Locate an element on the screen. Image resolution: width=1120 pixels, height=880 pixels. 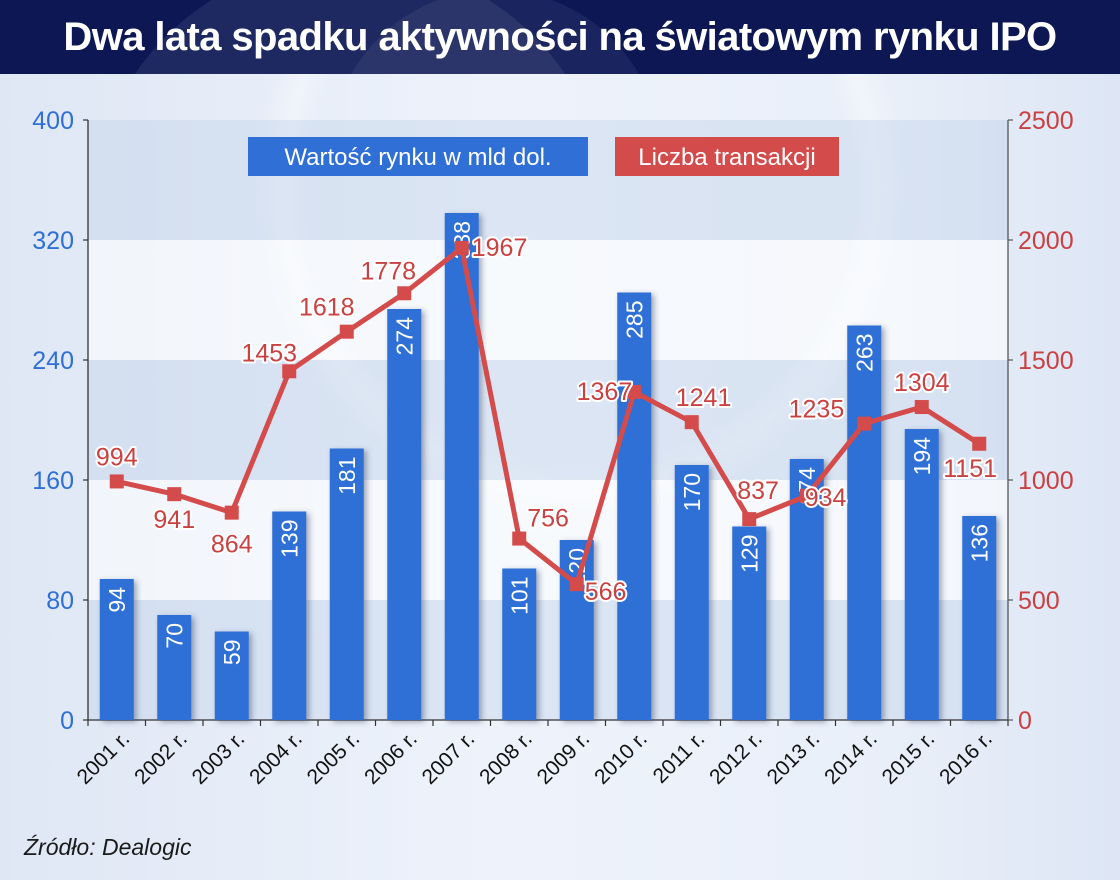
x-axis-category-label: 2004 r. is located at coordinates (276, 758).